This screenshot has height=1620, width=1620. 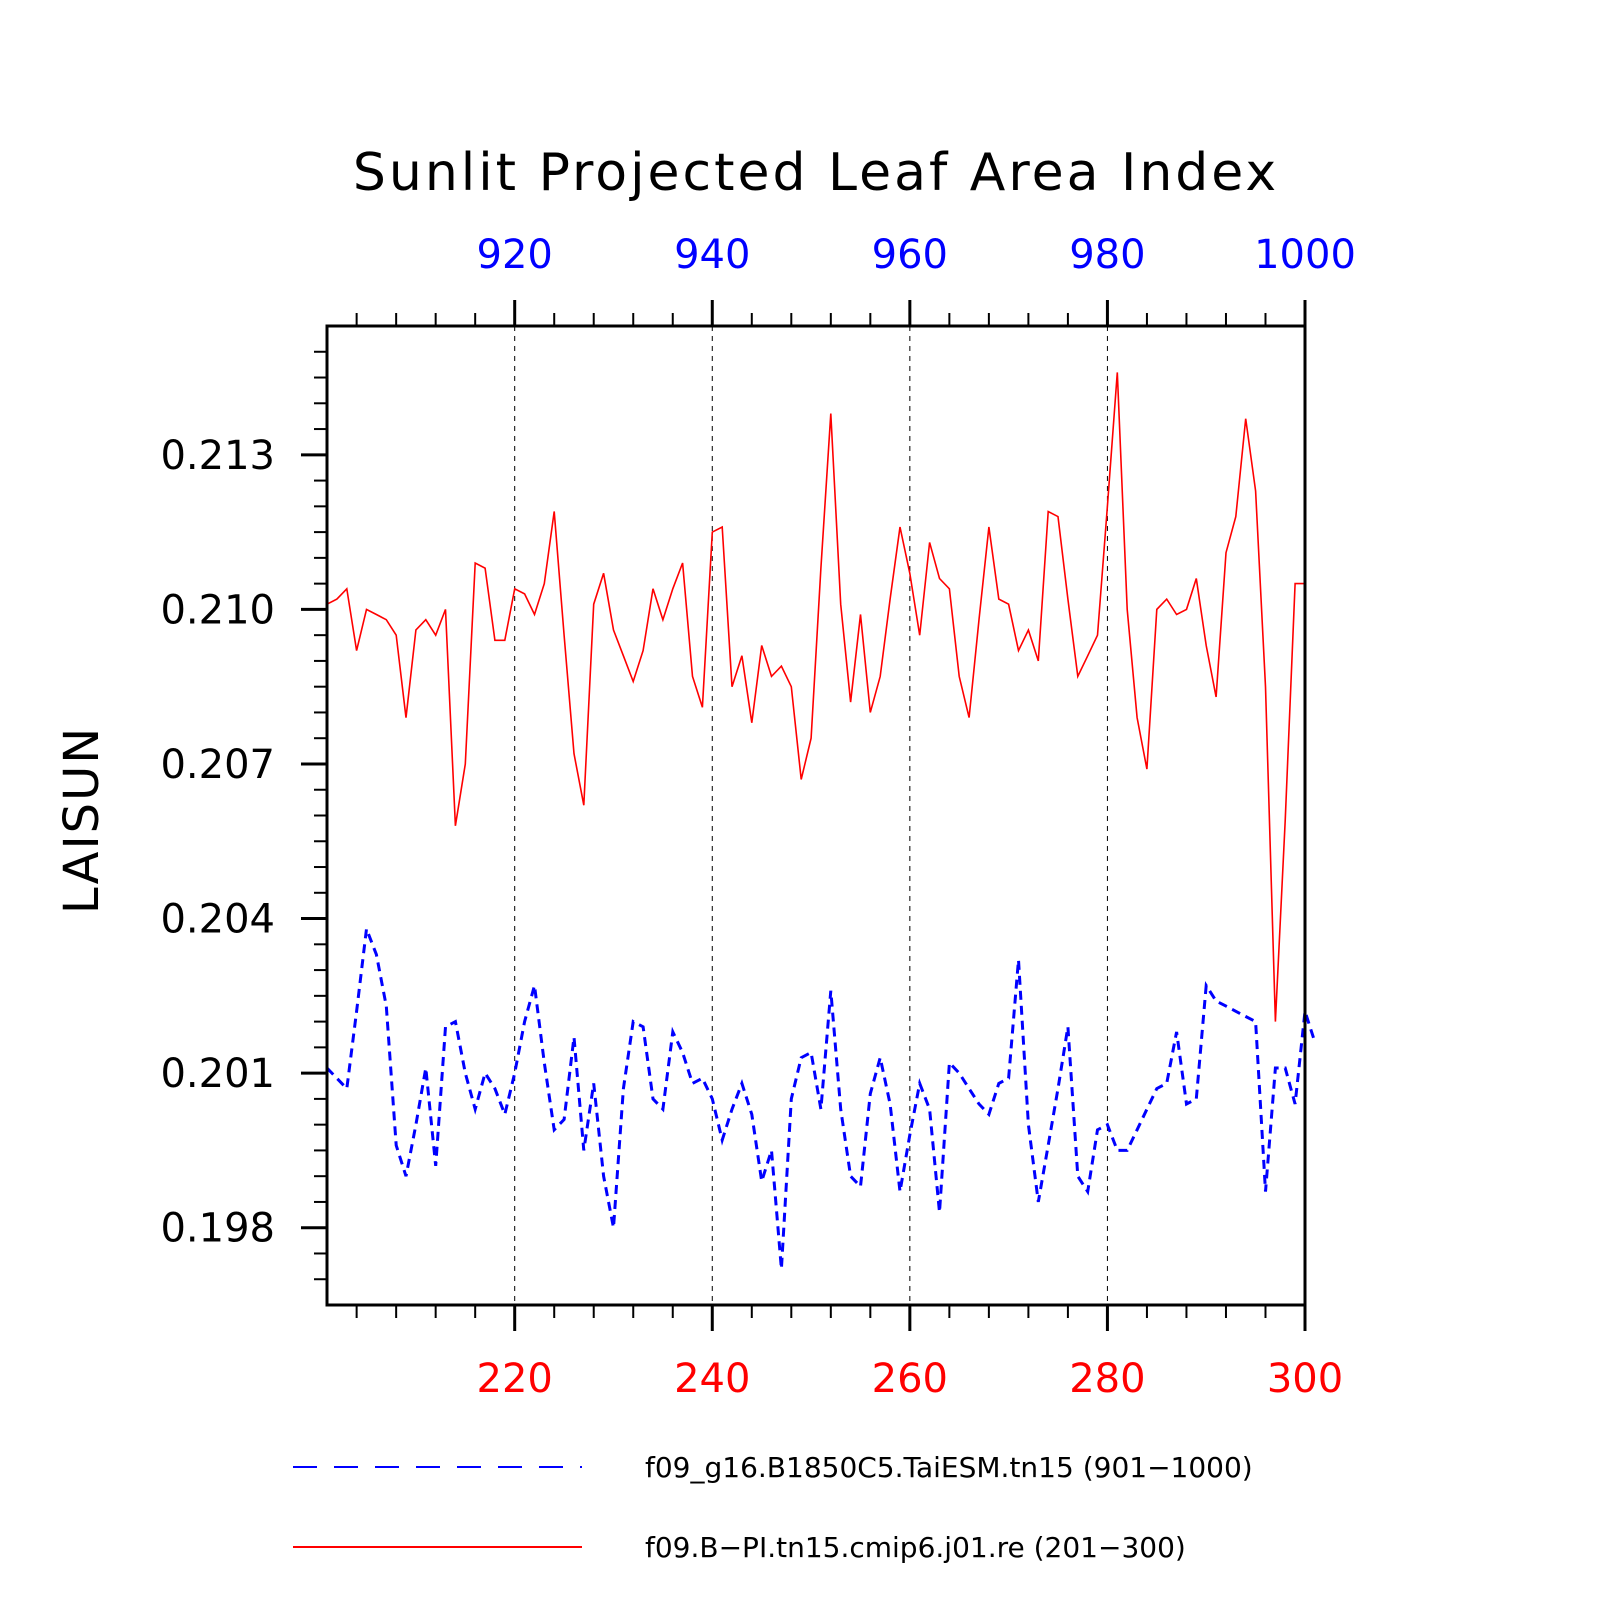 What do you see at coordinates (1305, 255) in the screenshot?
I see `top-x-tick-label: 1000` at bounding box center [1305, 255].